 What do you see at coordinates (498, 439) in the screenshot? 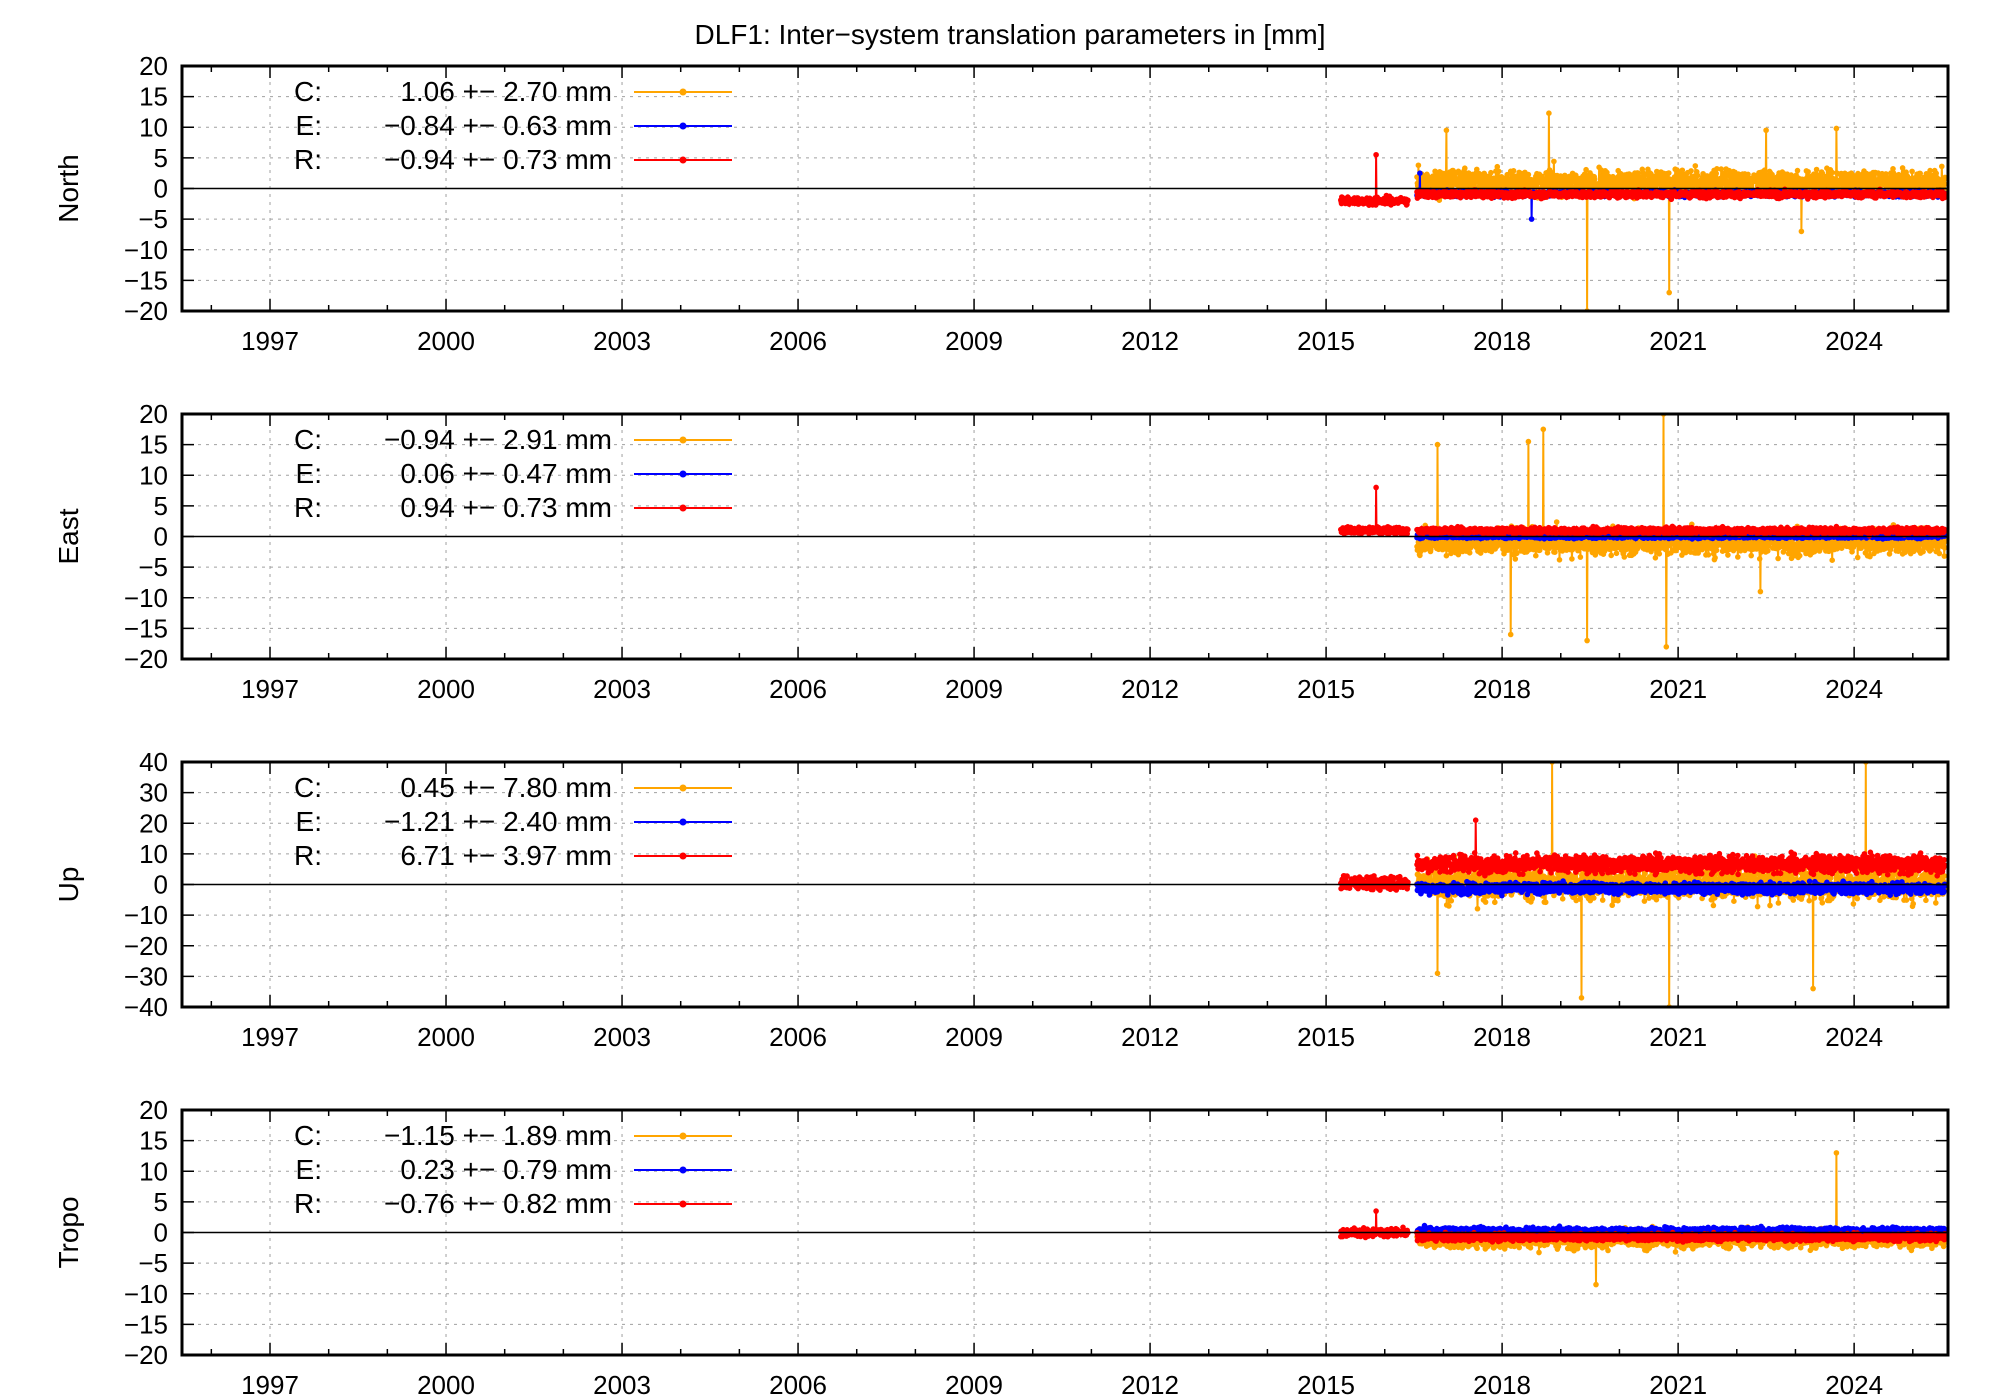
I see `legend-stat: −0.94 +− 2.91 mm` at bounding box center [498, 439].